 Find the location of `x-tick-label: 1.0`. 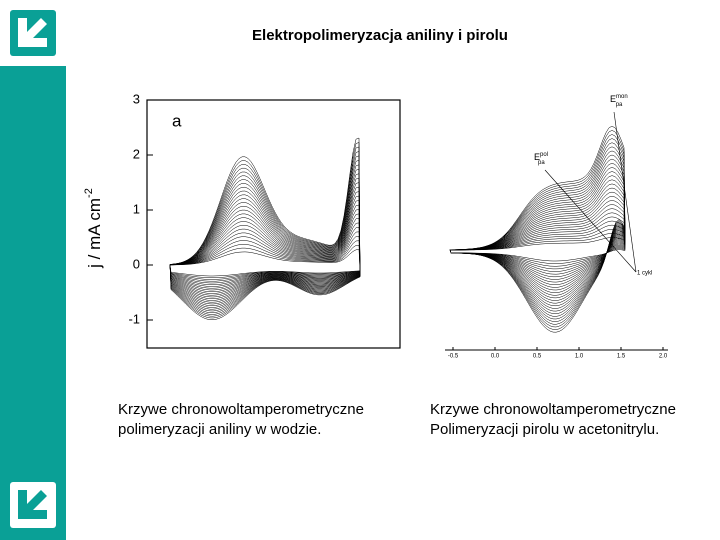

x-tick-label: 1.0 is located at coordinates (579, 357).